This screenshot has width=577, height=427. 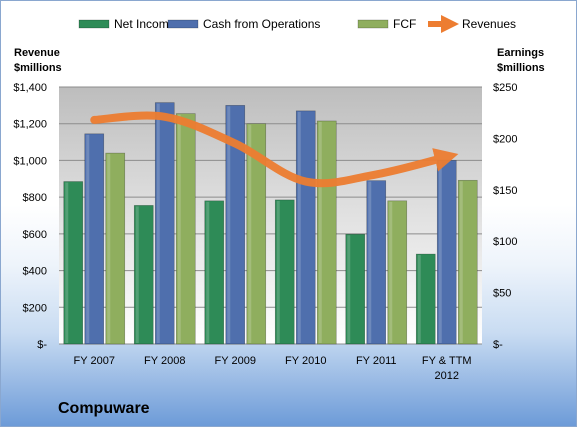 What do you see at coordinates (35, 308) in the screenshot?
I see `left-tick-label: $200` at bounding box center [35, 308].